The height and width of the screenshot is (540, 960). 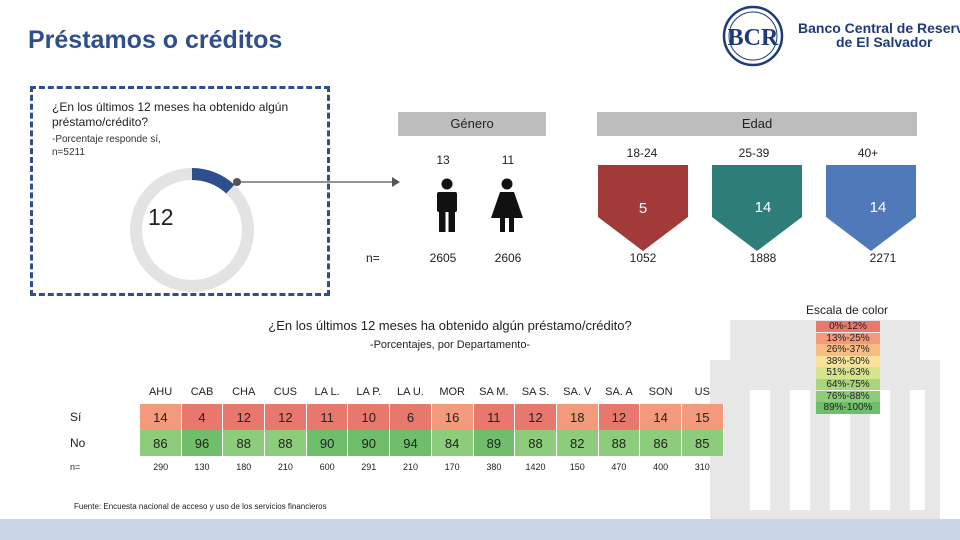 What do you see at coordinates (878, 207) in the screenshot?
I see `age-value-40-plus: 14` at bounding box center [878, 207].